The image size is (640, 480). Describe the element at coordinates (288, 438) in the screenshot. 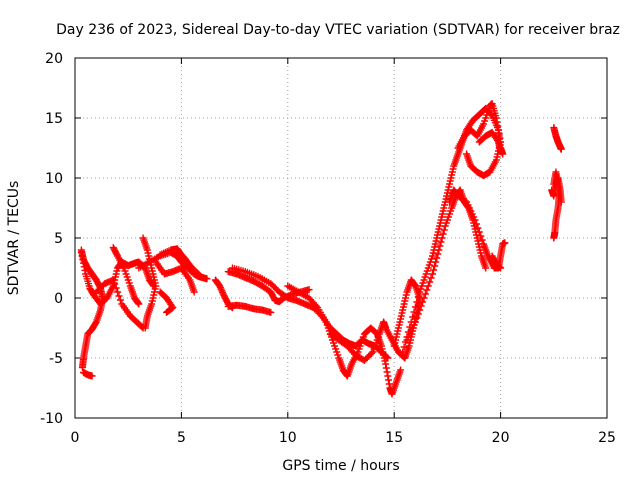

I see `x-tick-label: 10` at that location.